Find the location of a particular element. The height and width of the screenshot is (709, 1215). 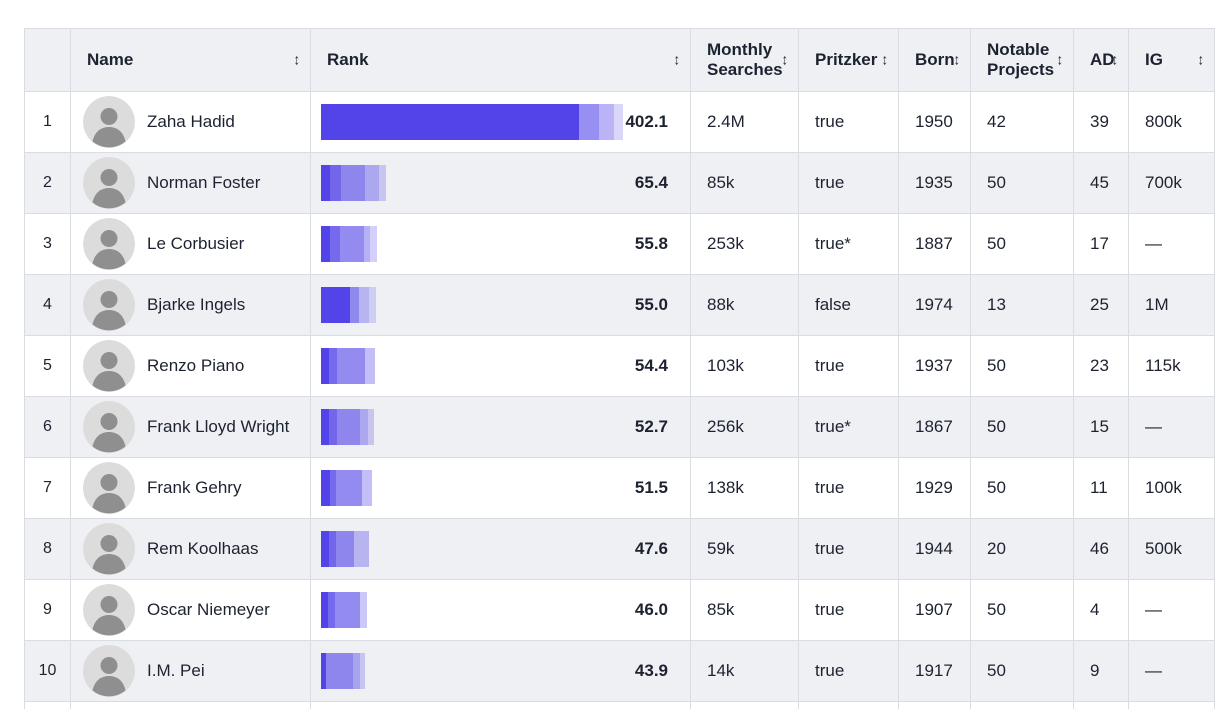

architect-name: Norman Foster is located at coordinates (204, 183).